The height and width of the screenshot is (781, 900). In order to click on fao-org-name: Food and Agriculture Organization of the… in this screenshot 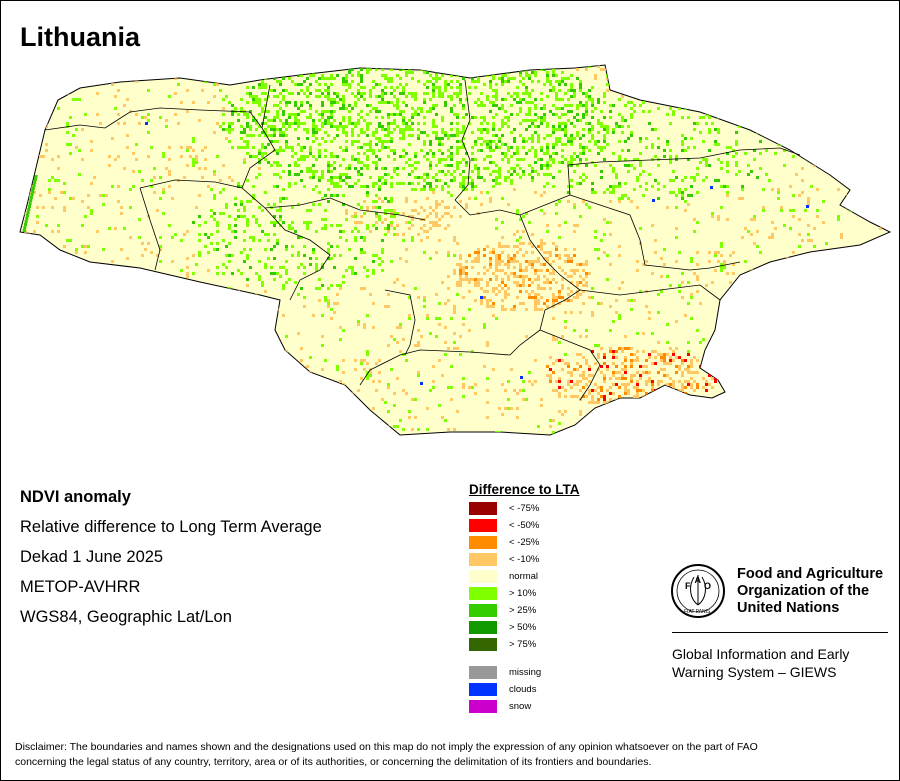, I will do `click(810, 591)`.